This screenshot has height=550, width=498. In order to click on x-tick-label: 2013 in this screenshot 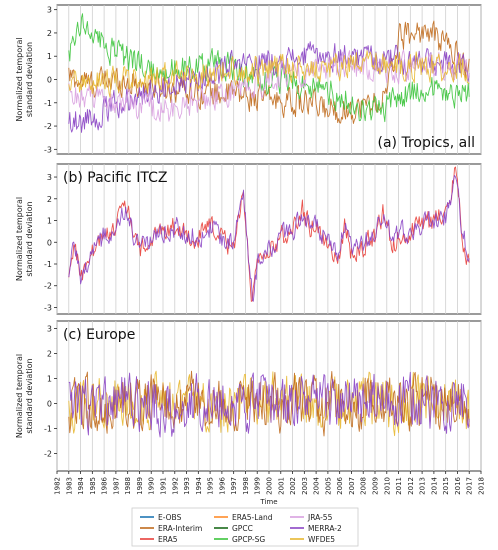, I will do `click(423, 486)`.